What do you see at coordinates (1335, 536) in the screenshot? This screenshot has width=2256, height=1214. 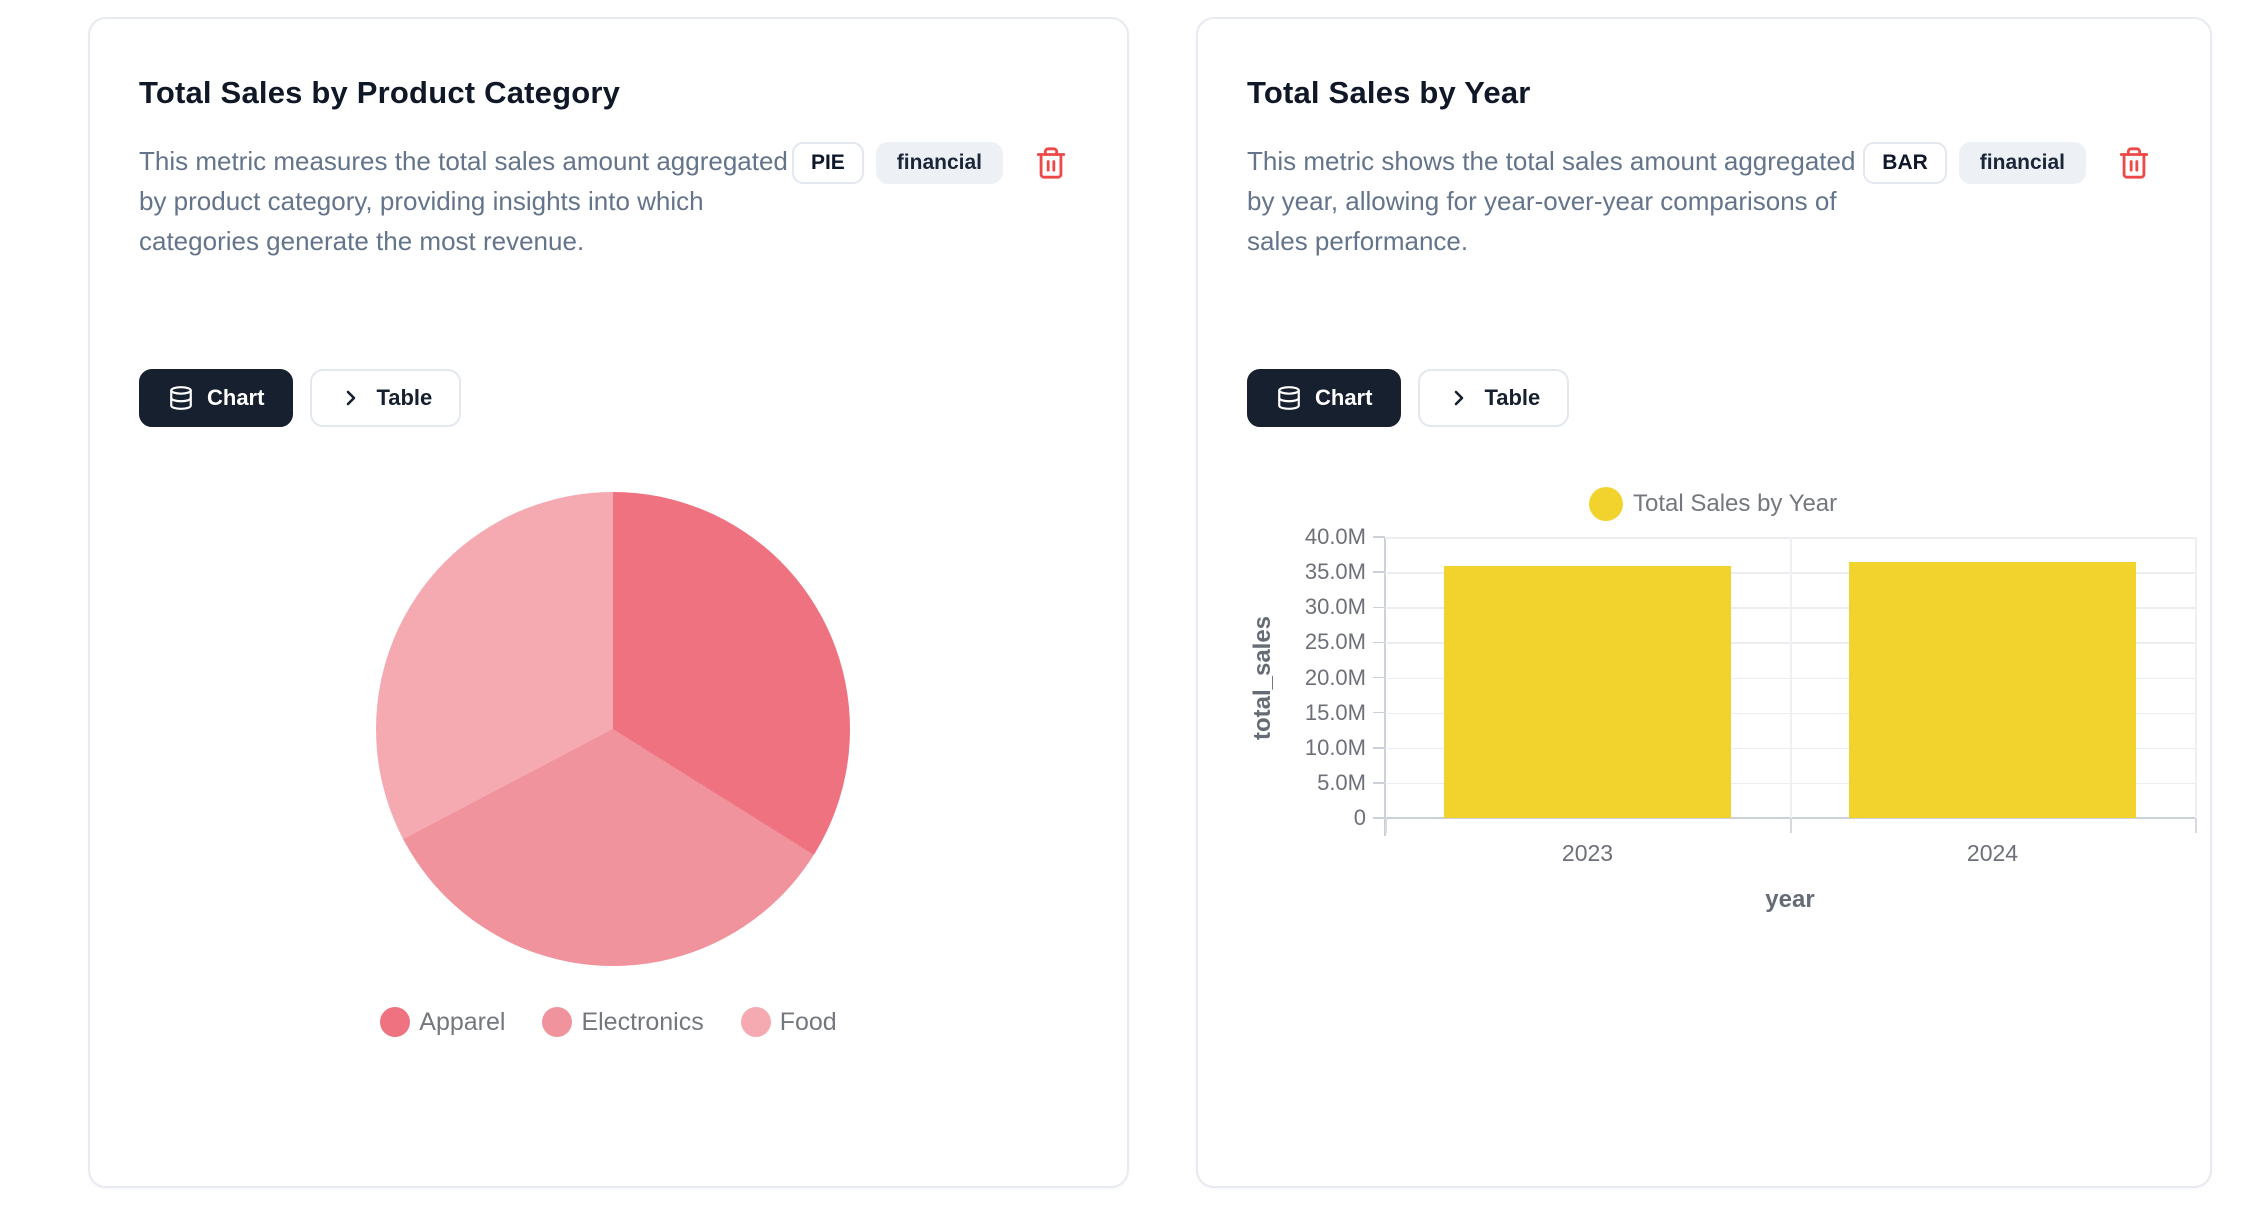 I see `y-axis-tick-label: 40.0M` at bounding box center [1335, 536].